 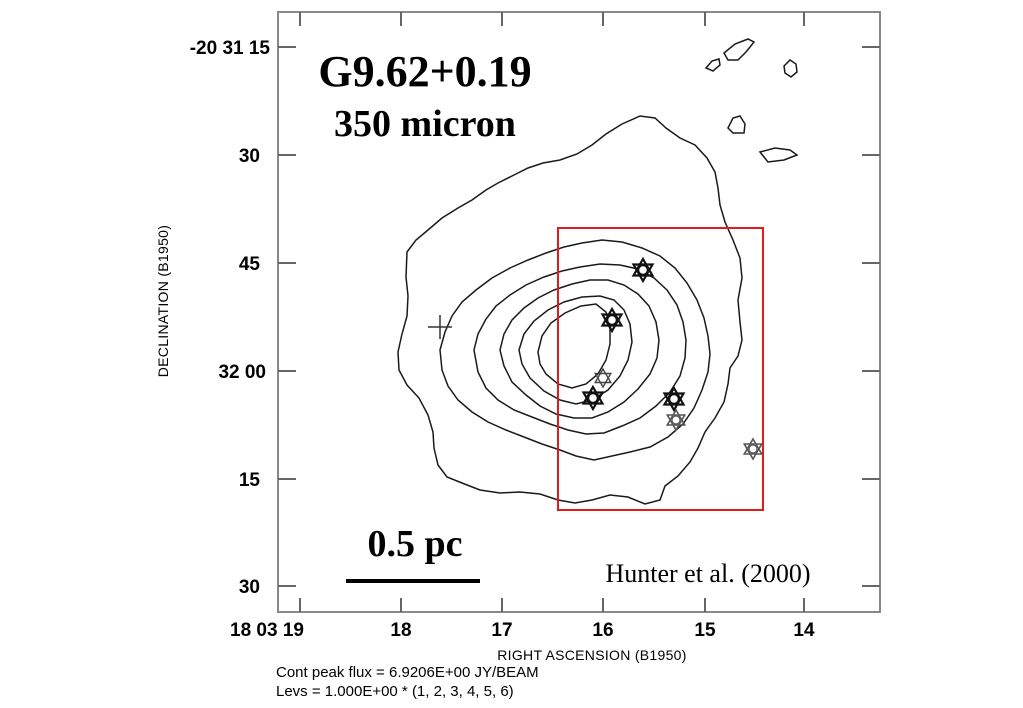 What do you see at coordinates (407, 672) in the screenshot?
I see `footer-peak-flux: Cont peak flux = 6.9206E+00 JY/BEAM` at bounding box center [407, 672].